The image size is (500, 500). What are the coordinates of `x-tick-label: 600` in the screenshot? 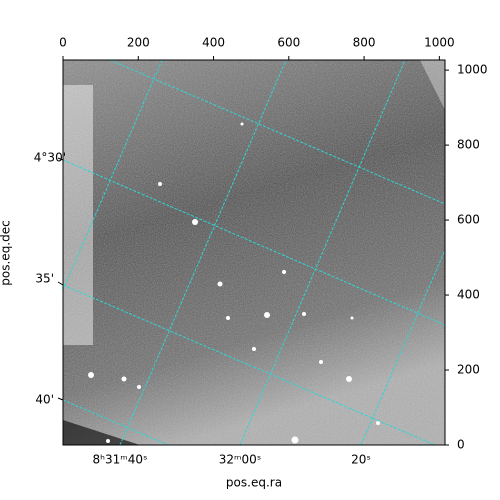 It's located at (288, 43).